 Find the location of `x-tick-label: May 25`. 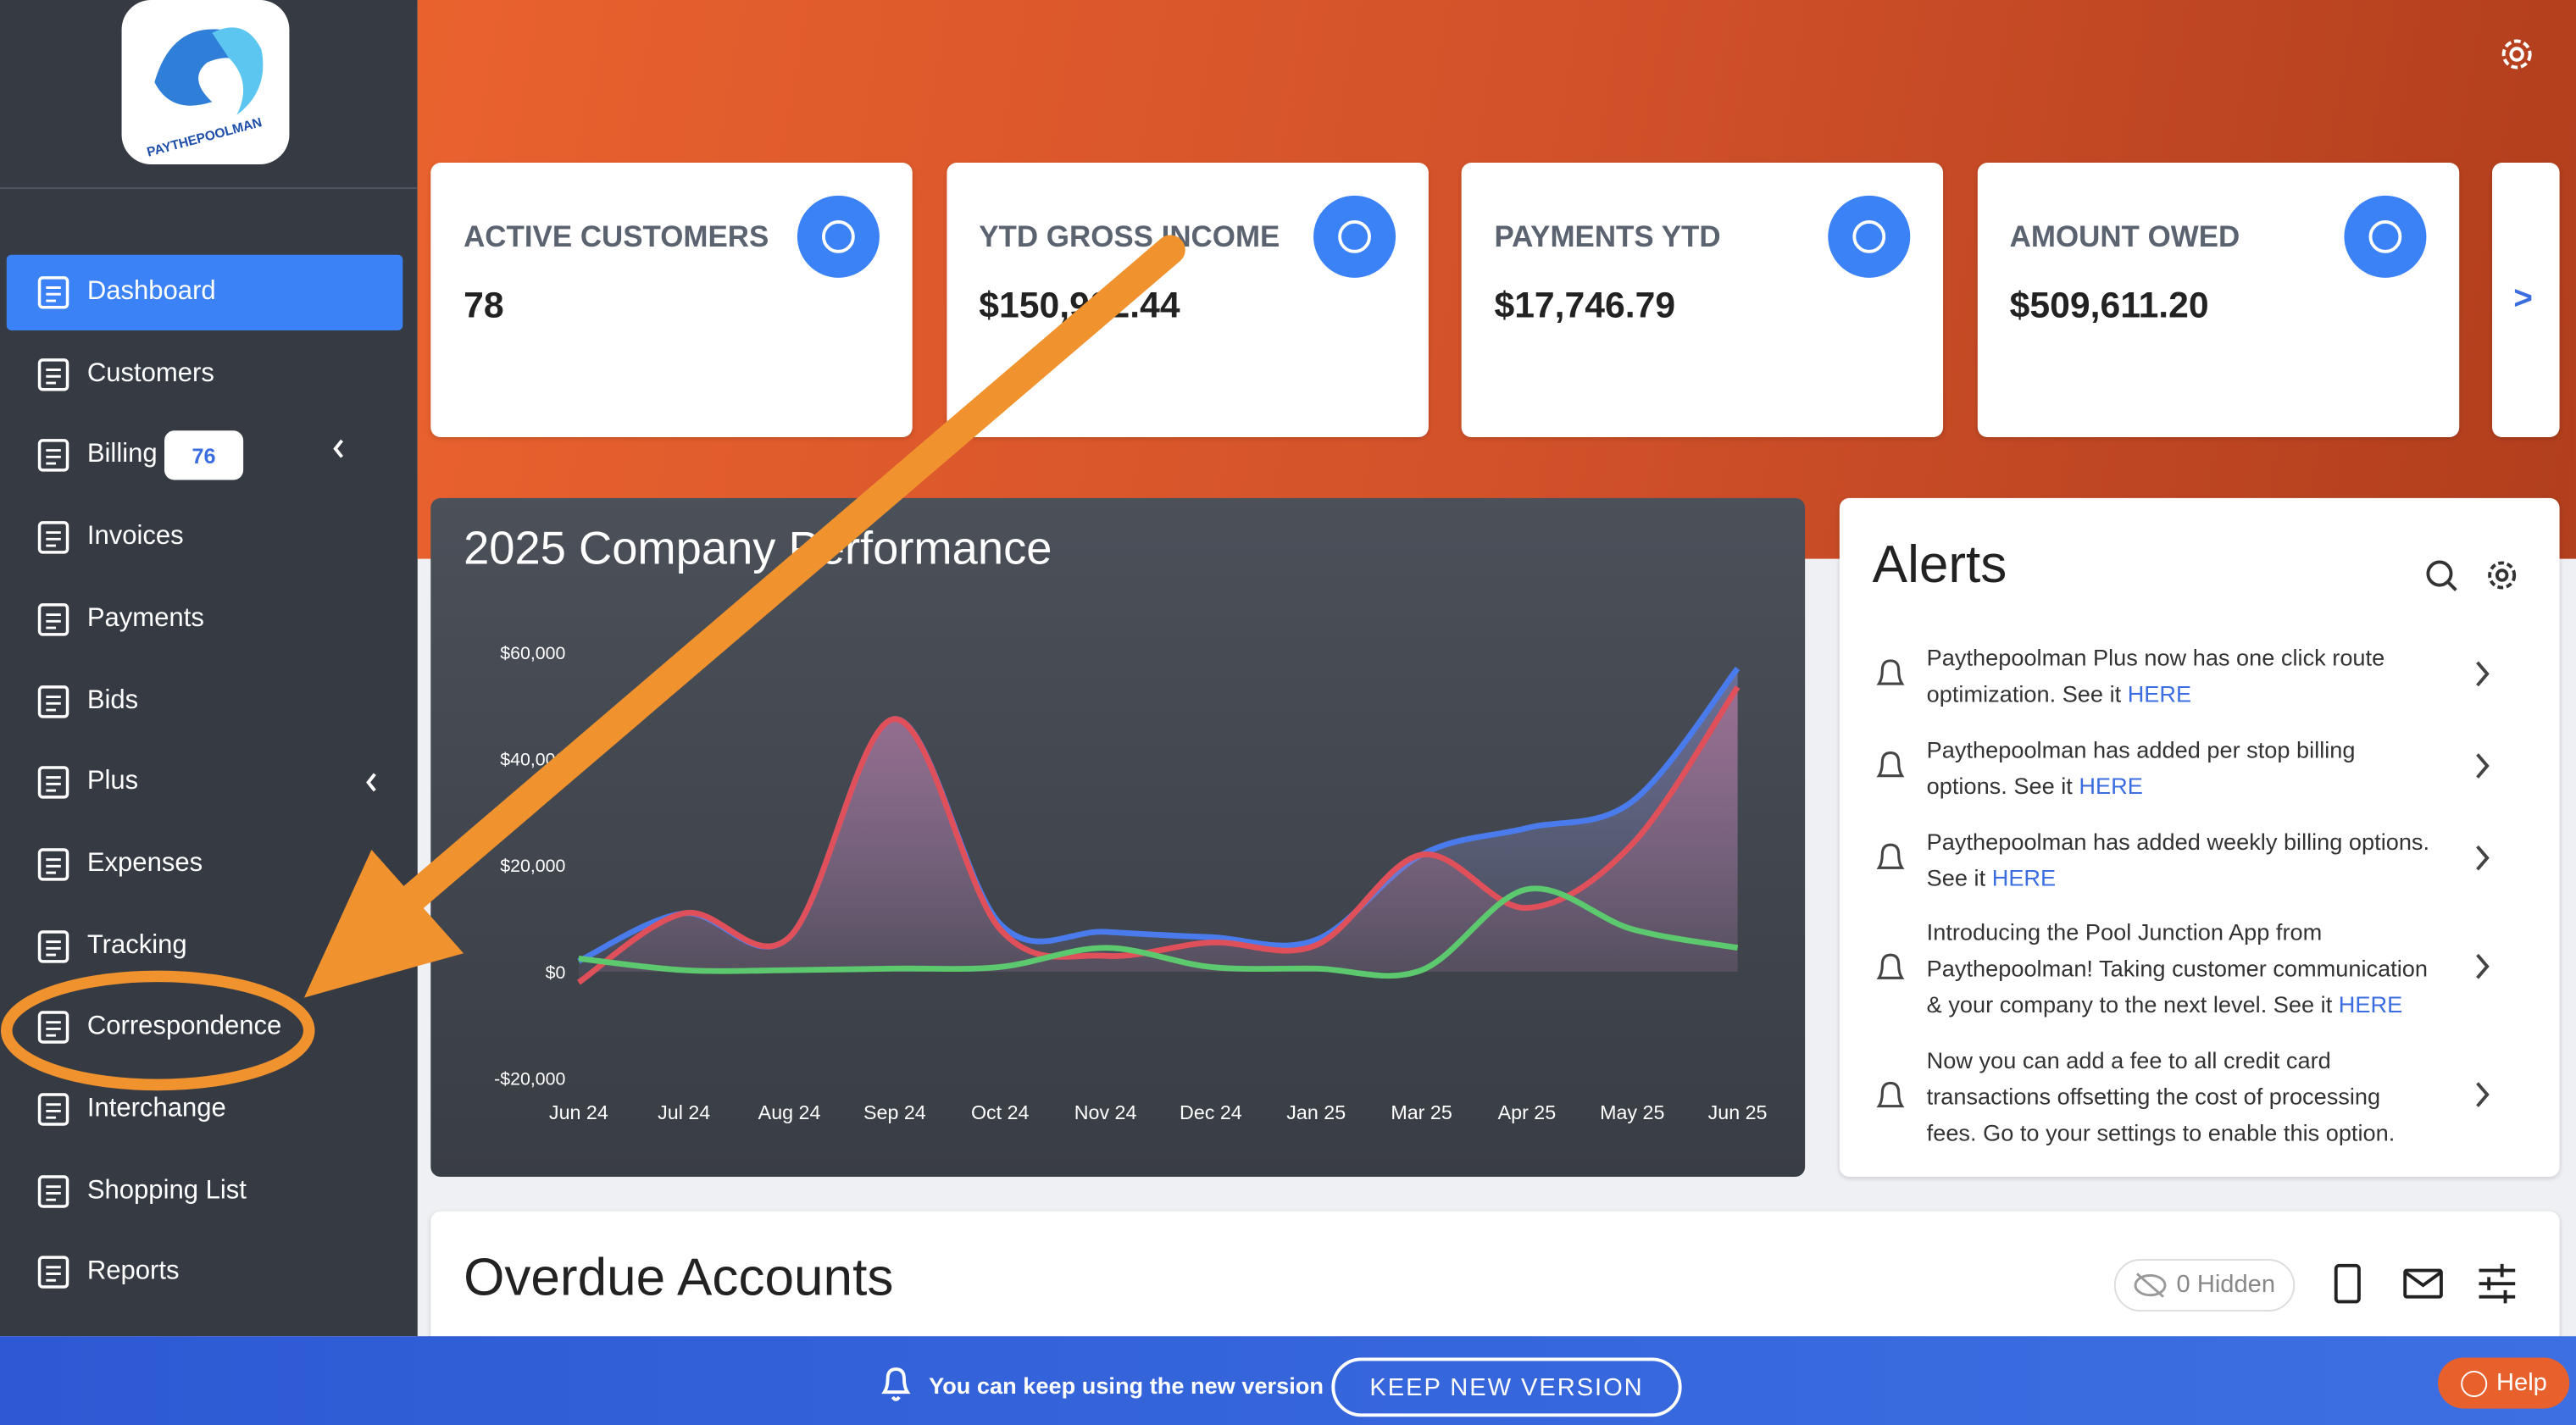

x-tick-label: May 25 is located at coordinates (1632, 1112).